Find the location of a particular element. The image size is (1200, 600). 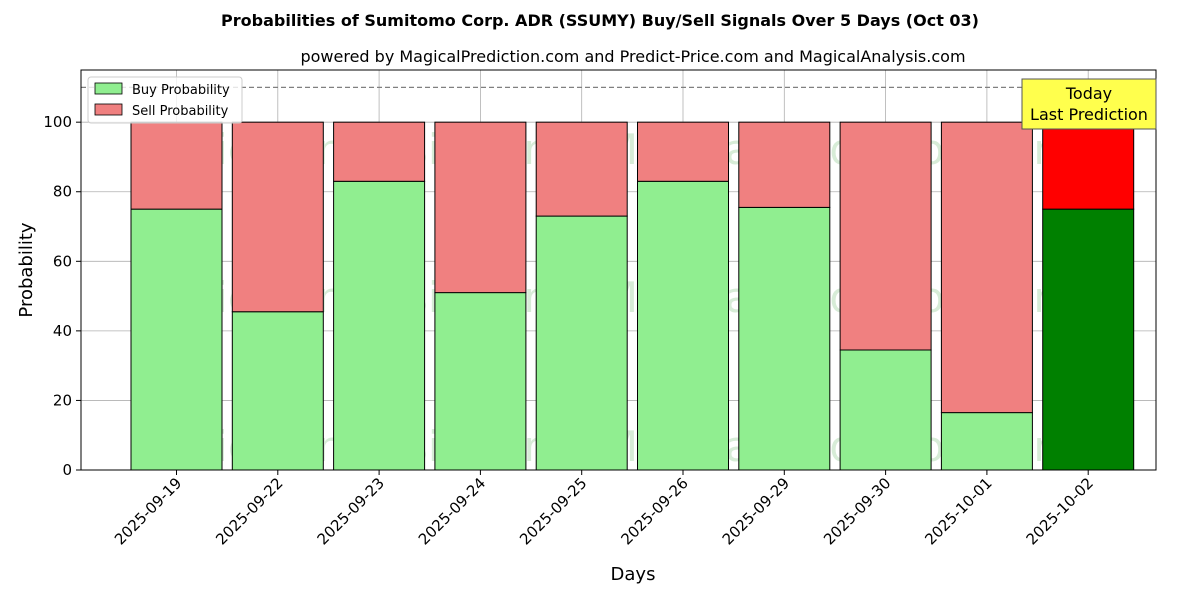

y-tick-label: 60 is located at coordinates (62, 261).